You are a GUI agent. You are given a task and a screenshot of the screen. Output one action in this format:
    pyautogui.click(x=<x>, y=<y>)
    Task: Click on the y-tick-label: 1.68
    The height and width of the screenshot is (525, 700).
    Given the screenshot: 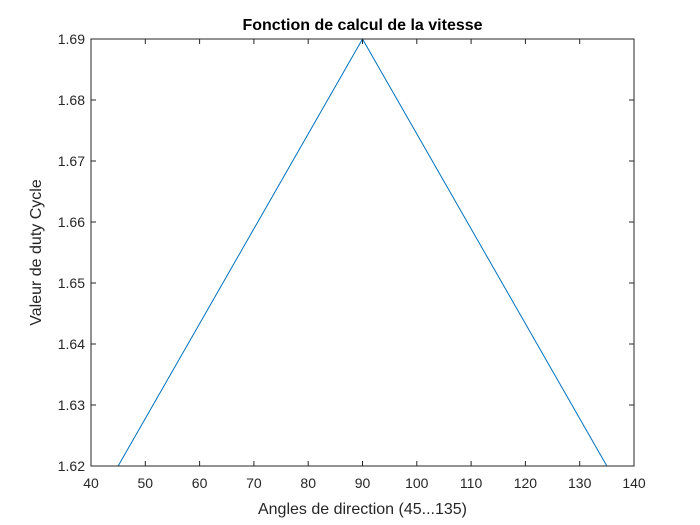 What is the action you would take?
    pyautogui.click(x=71, y=100)
    